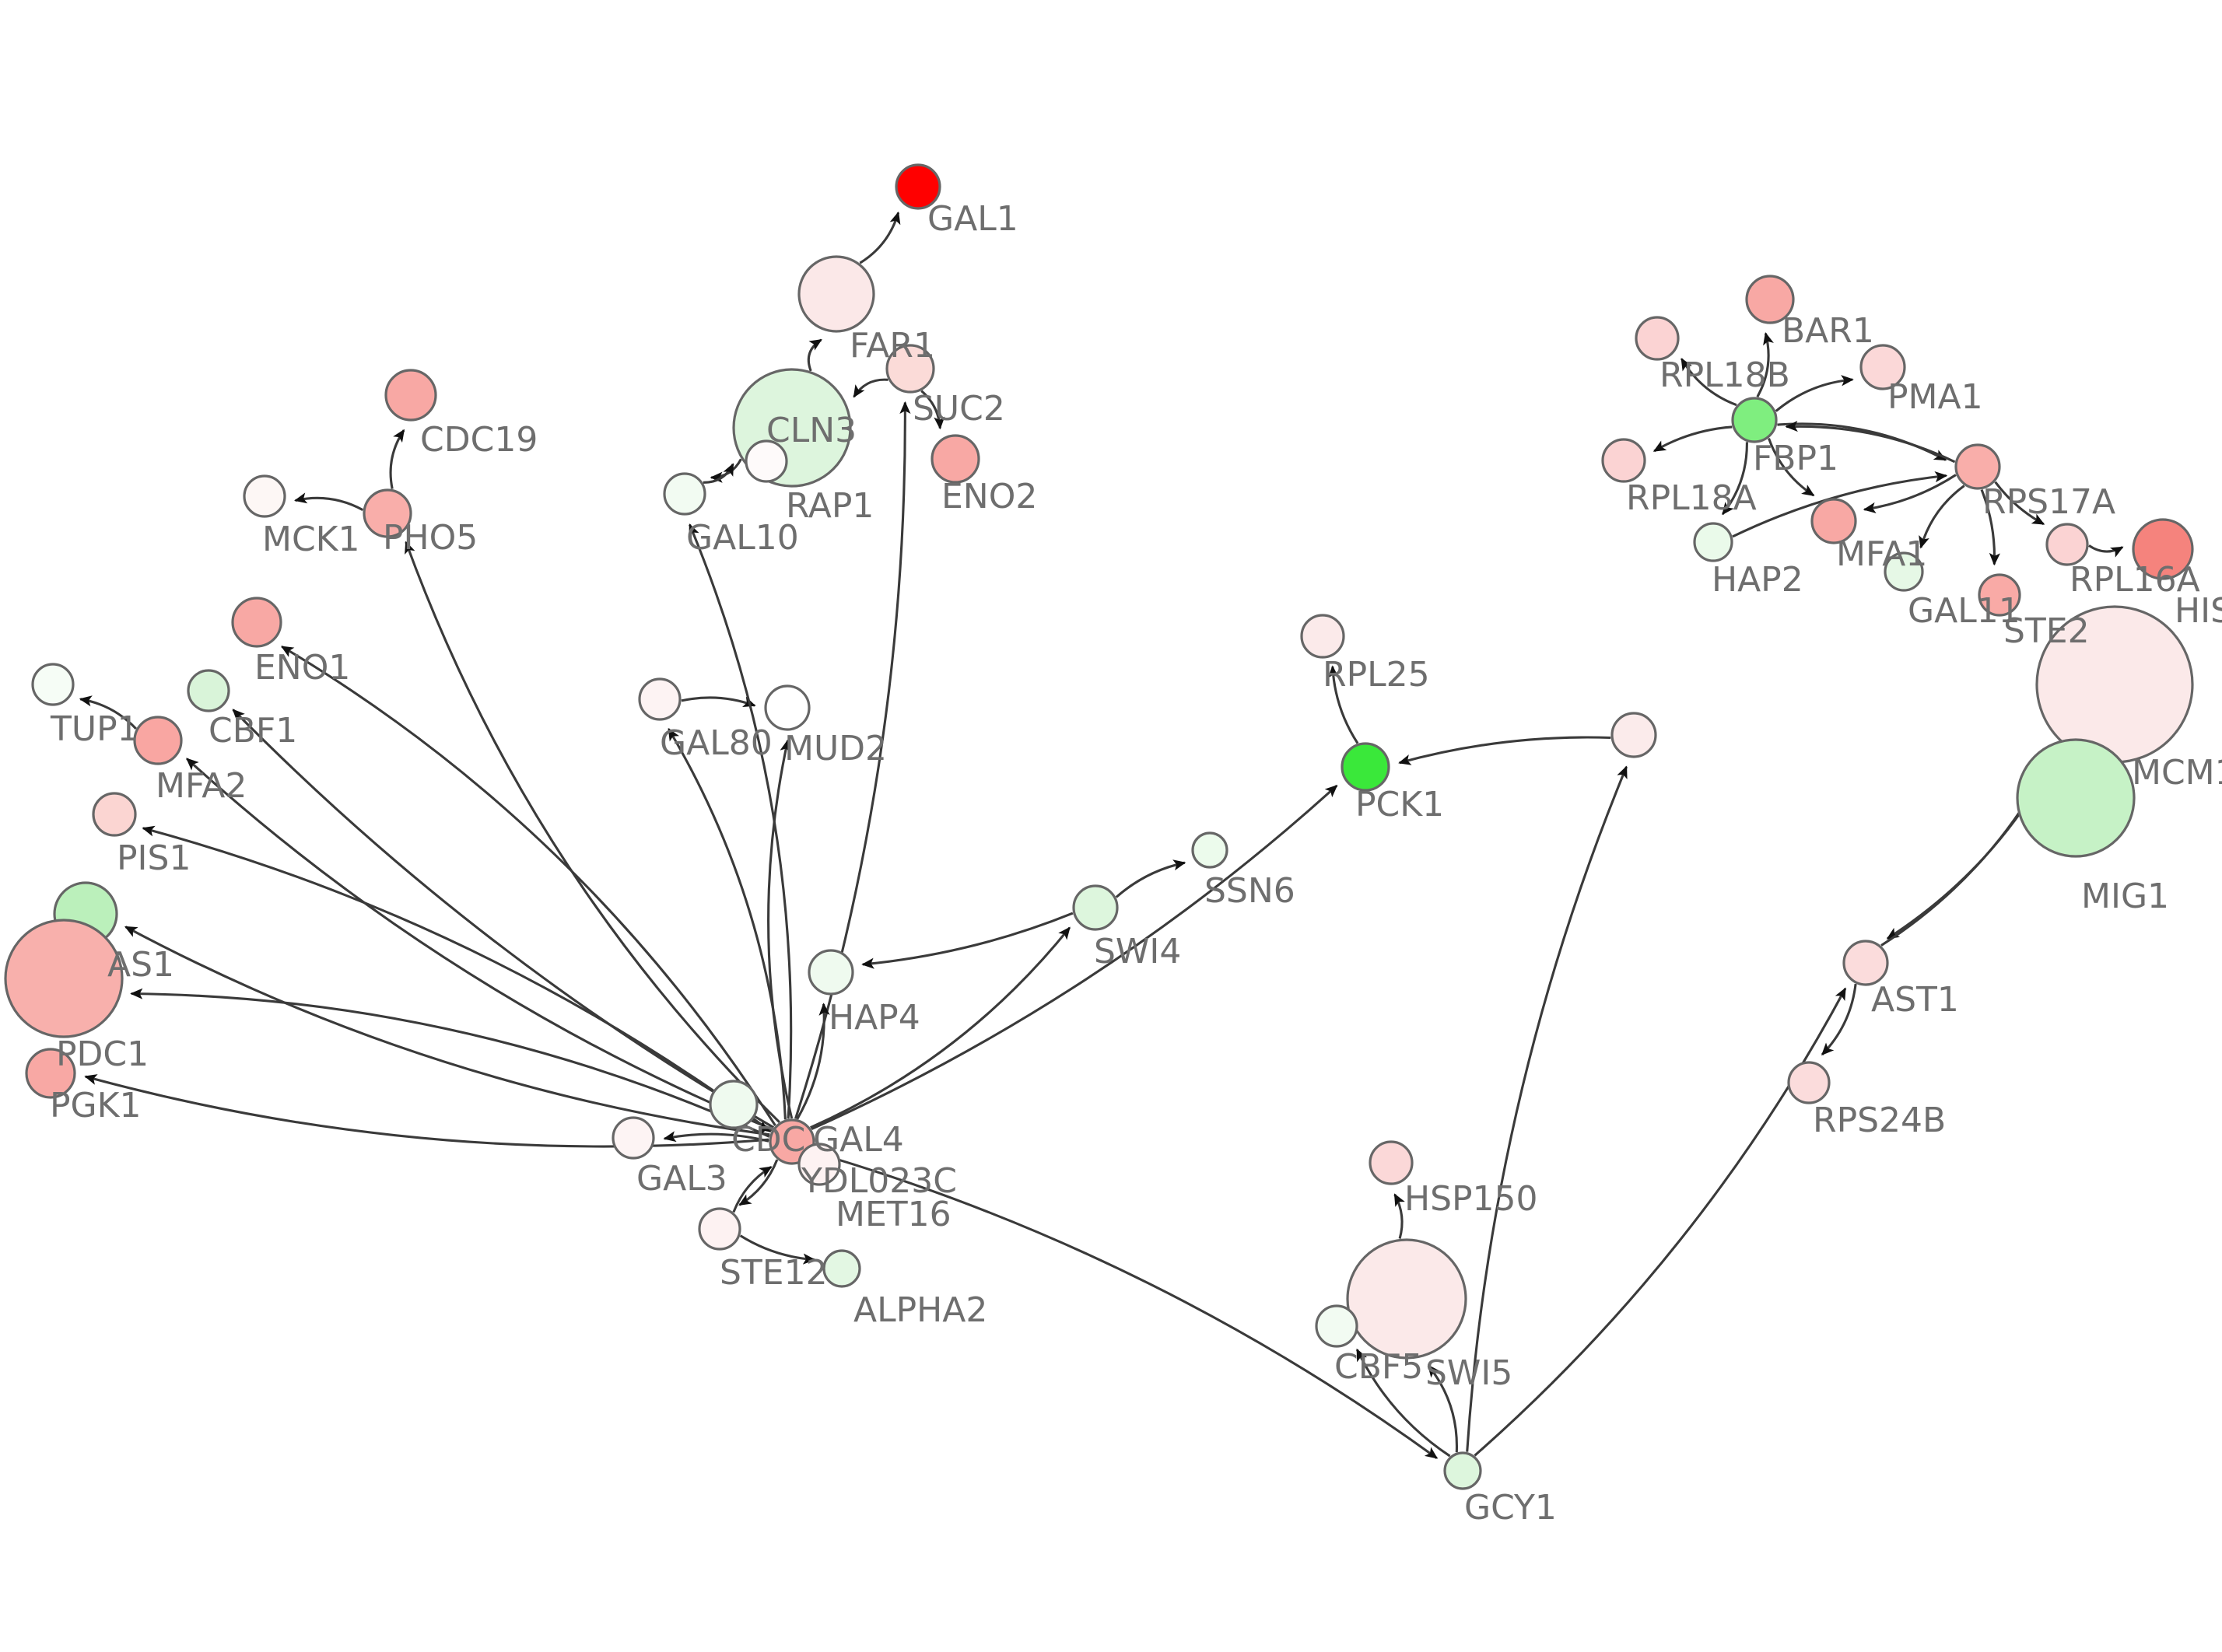  What do you see at coordinates (387, 513) in the screenshot?
I see `node-pho5` at bounding box center [387, 513].